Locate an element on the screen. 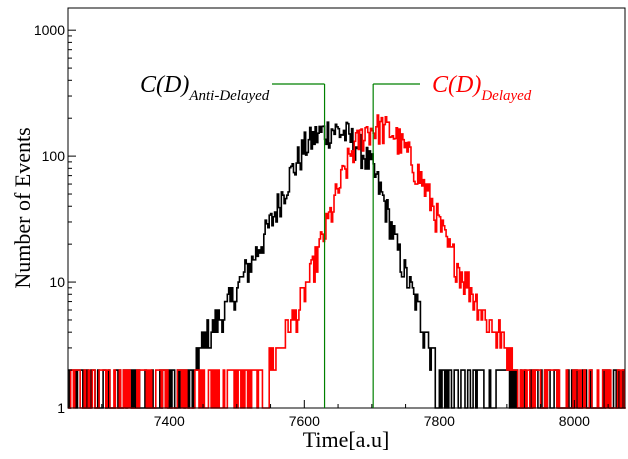 The image size is (628, 459). anti-delayed-label: C(D)Anti-Delayed is located at coordinates (205, 88).